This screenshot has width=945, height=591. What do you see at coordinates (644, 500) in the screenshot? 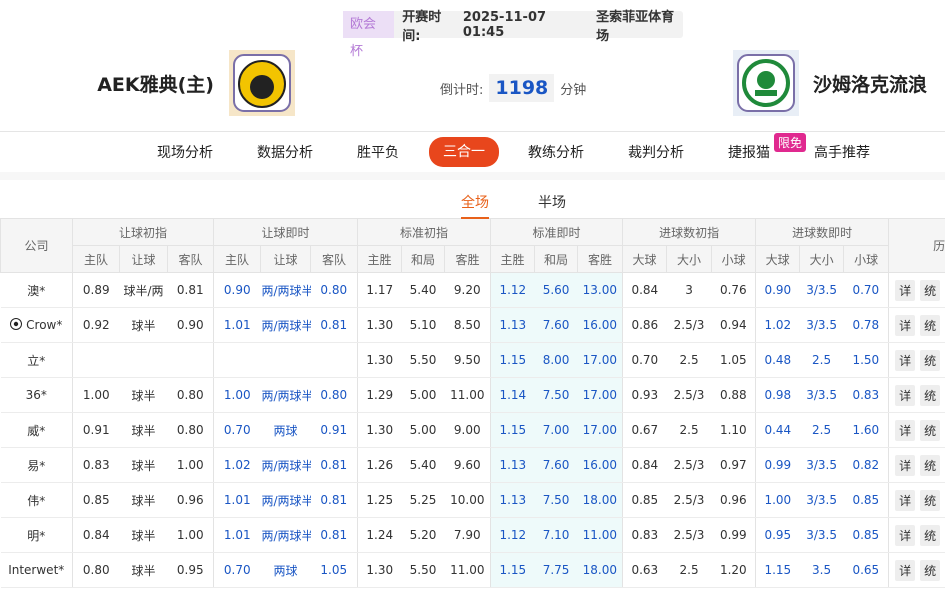
I see `odds-cell: 0.85` at bounding box center [644, 500].